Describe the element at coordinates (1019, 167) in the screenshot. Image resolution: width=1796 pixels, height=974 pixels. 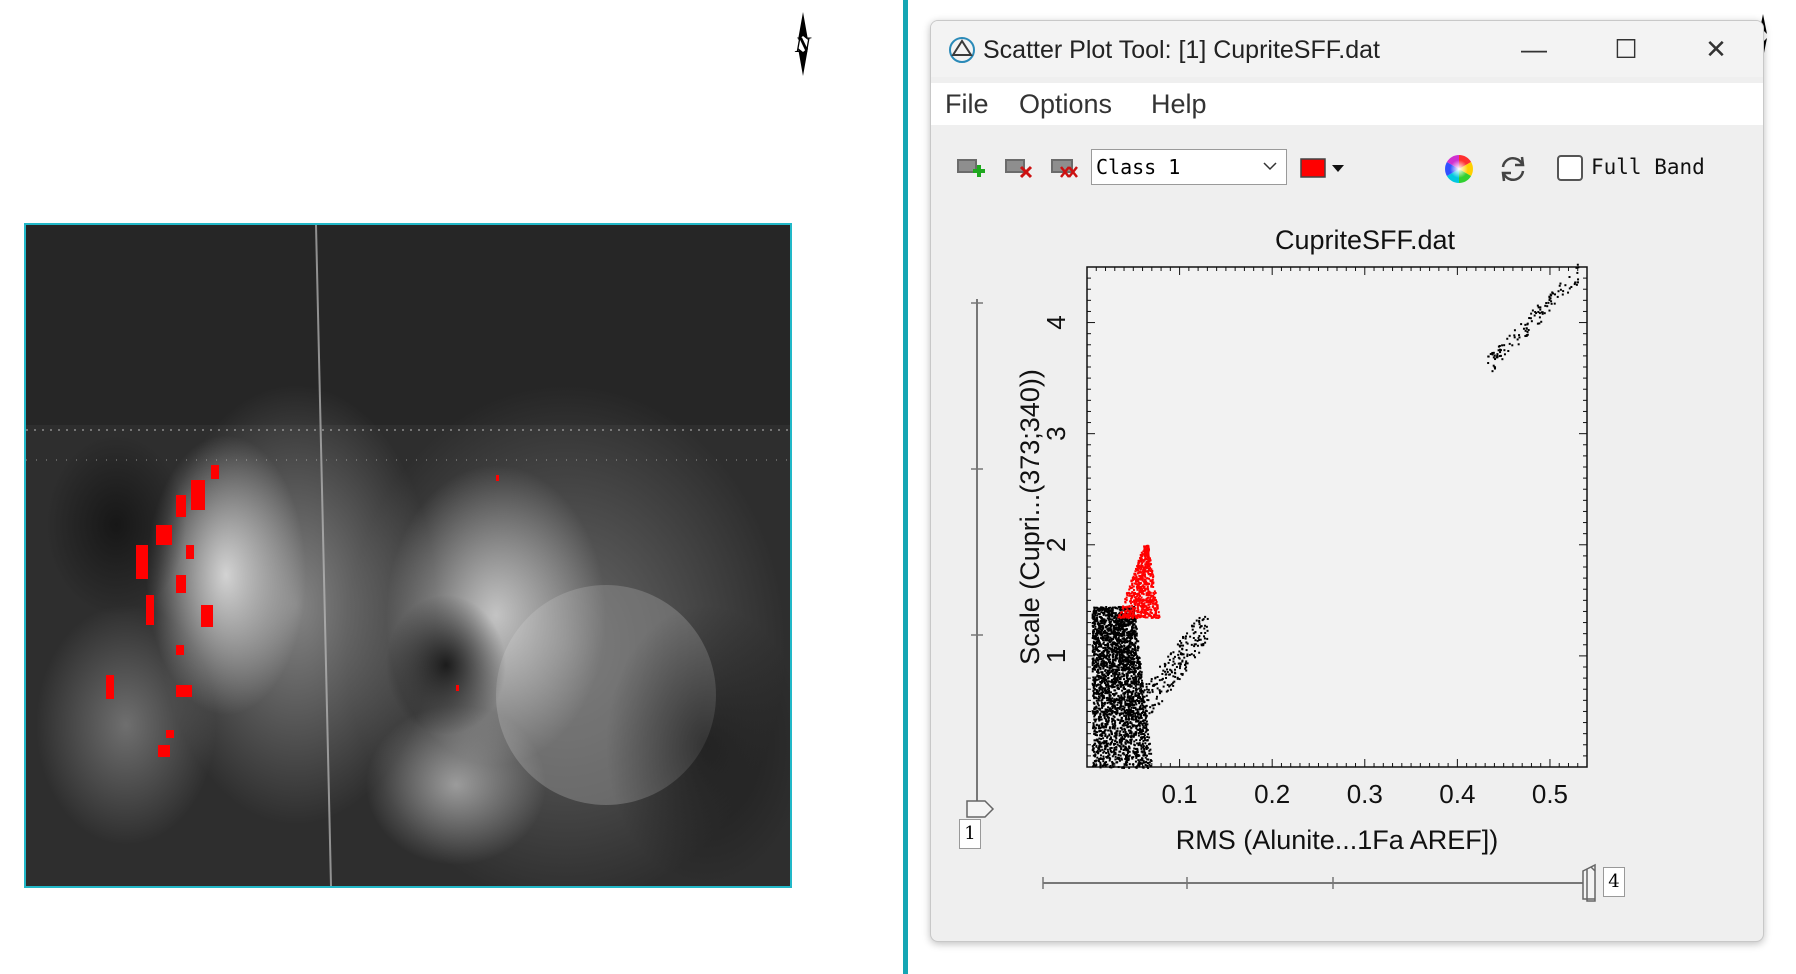
I see `delete-roi-icon` at that location.